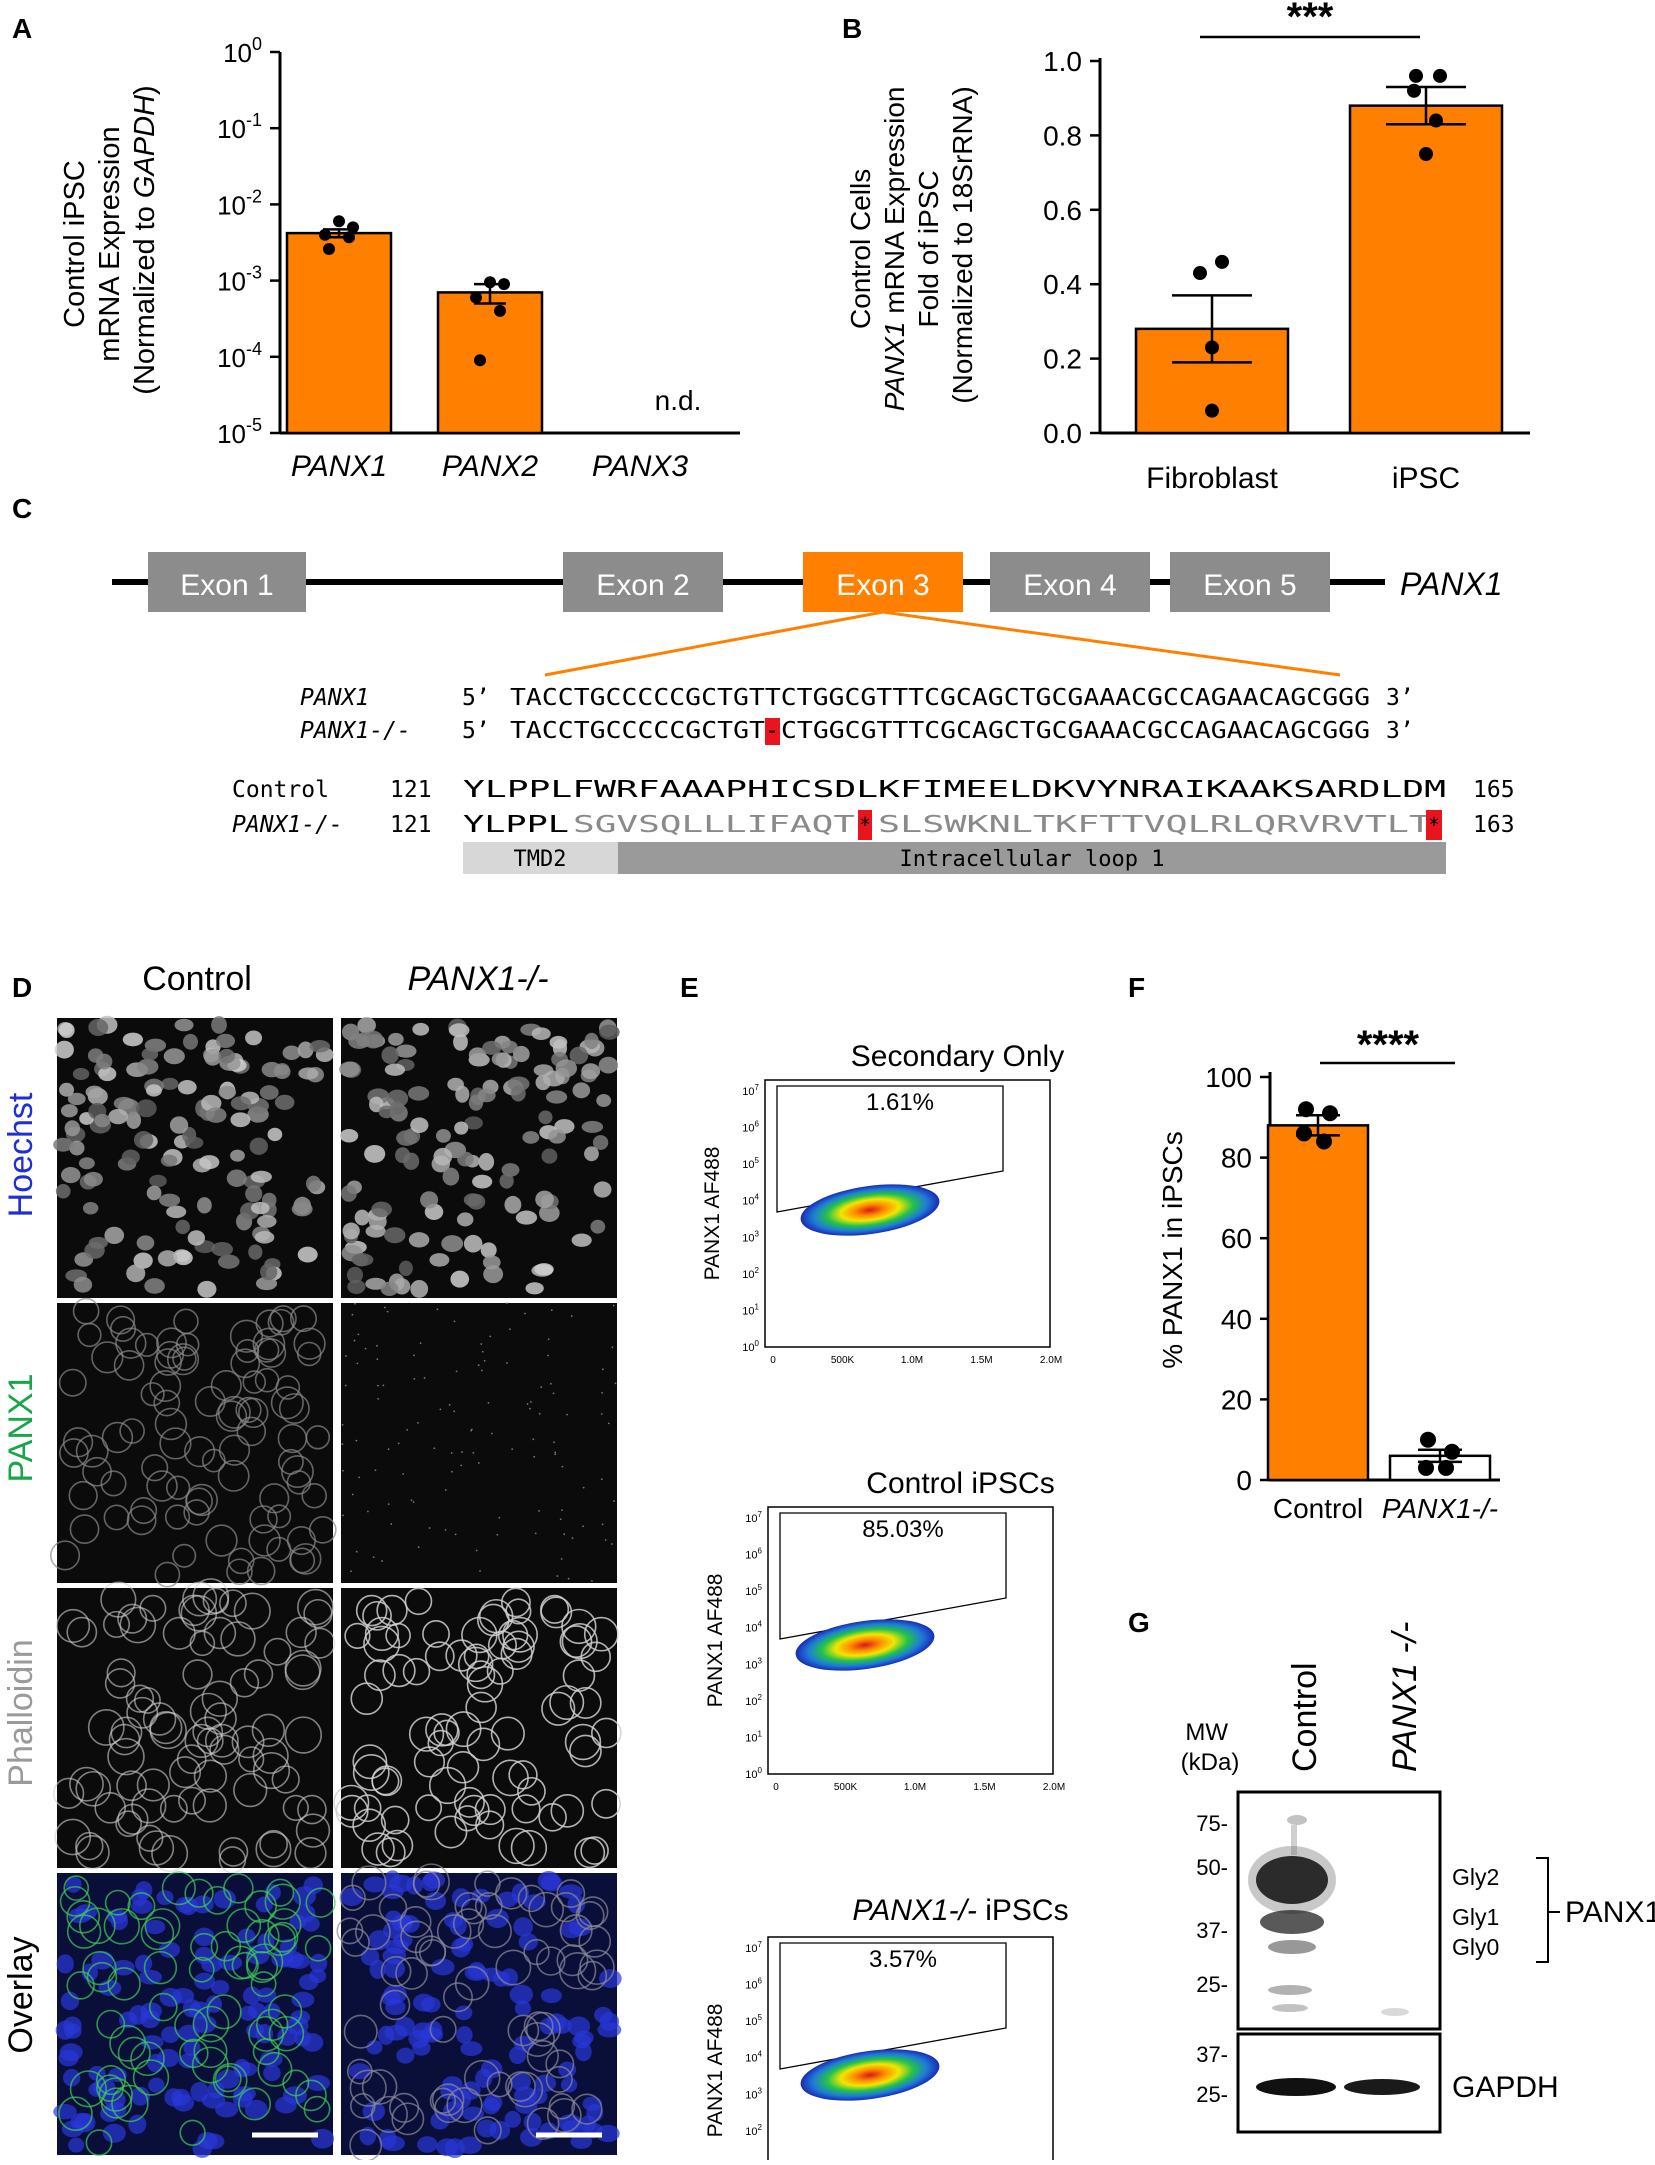  What do you see at coordinates (1382, 2087) in the screenshot?
I see `band-ko-gapdh` at bounding box center [1382, 2087].